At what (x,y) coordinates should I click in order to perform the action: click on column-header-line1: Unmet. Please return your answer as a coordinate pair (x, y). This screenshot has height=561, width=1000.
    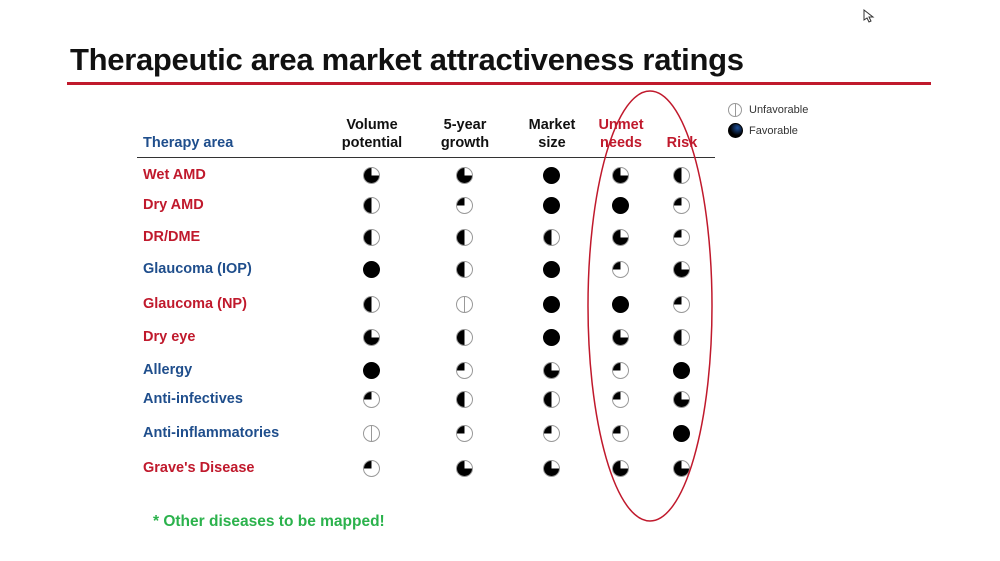
    Looking at the image, I should click on (621, 125).